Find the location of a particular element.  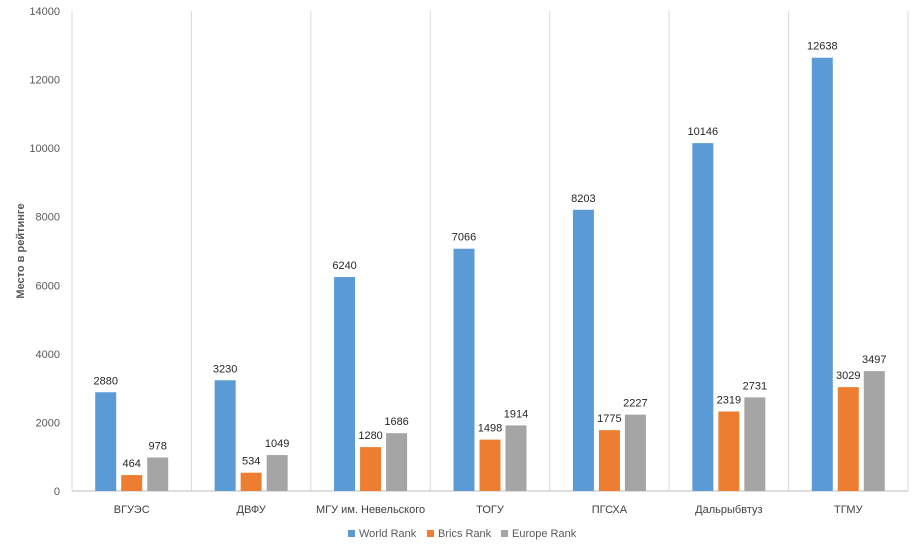

data-label: 7066 is located at coordinates (464, 238).